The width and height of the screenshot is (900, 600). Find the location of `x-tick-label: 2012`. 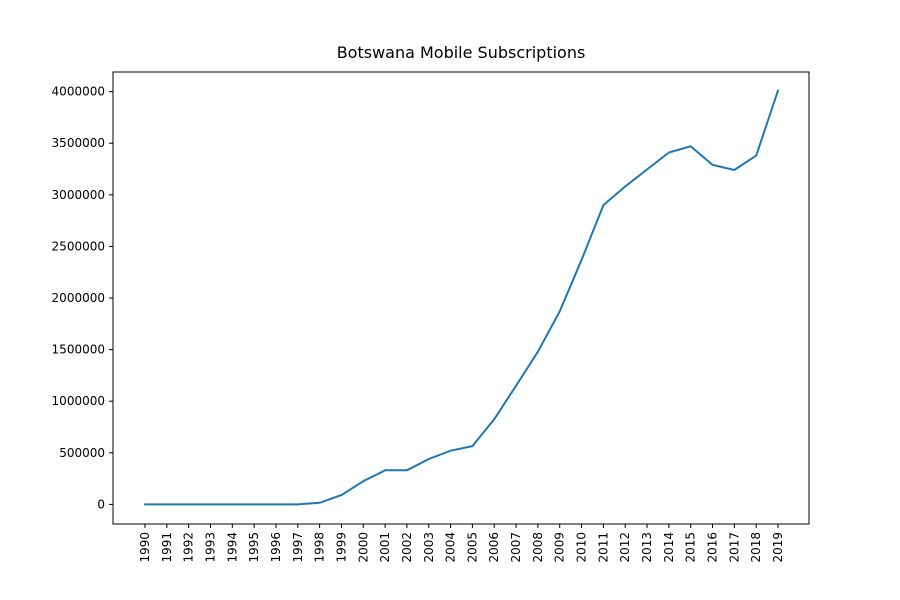

x-tick-label: 2012 is located at coordinates (625, 547).